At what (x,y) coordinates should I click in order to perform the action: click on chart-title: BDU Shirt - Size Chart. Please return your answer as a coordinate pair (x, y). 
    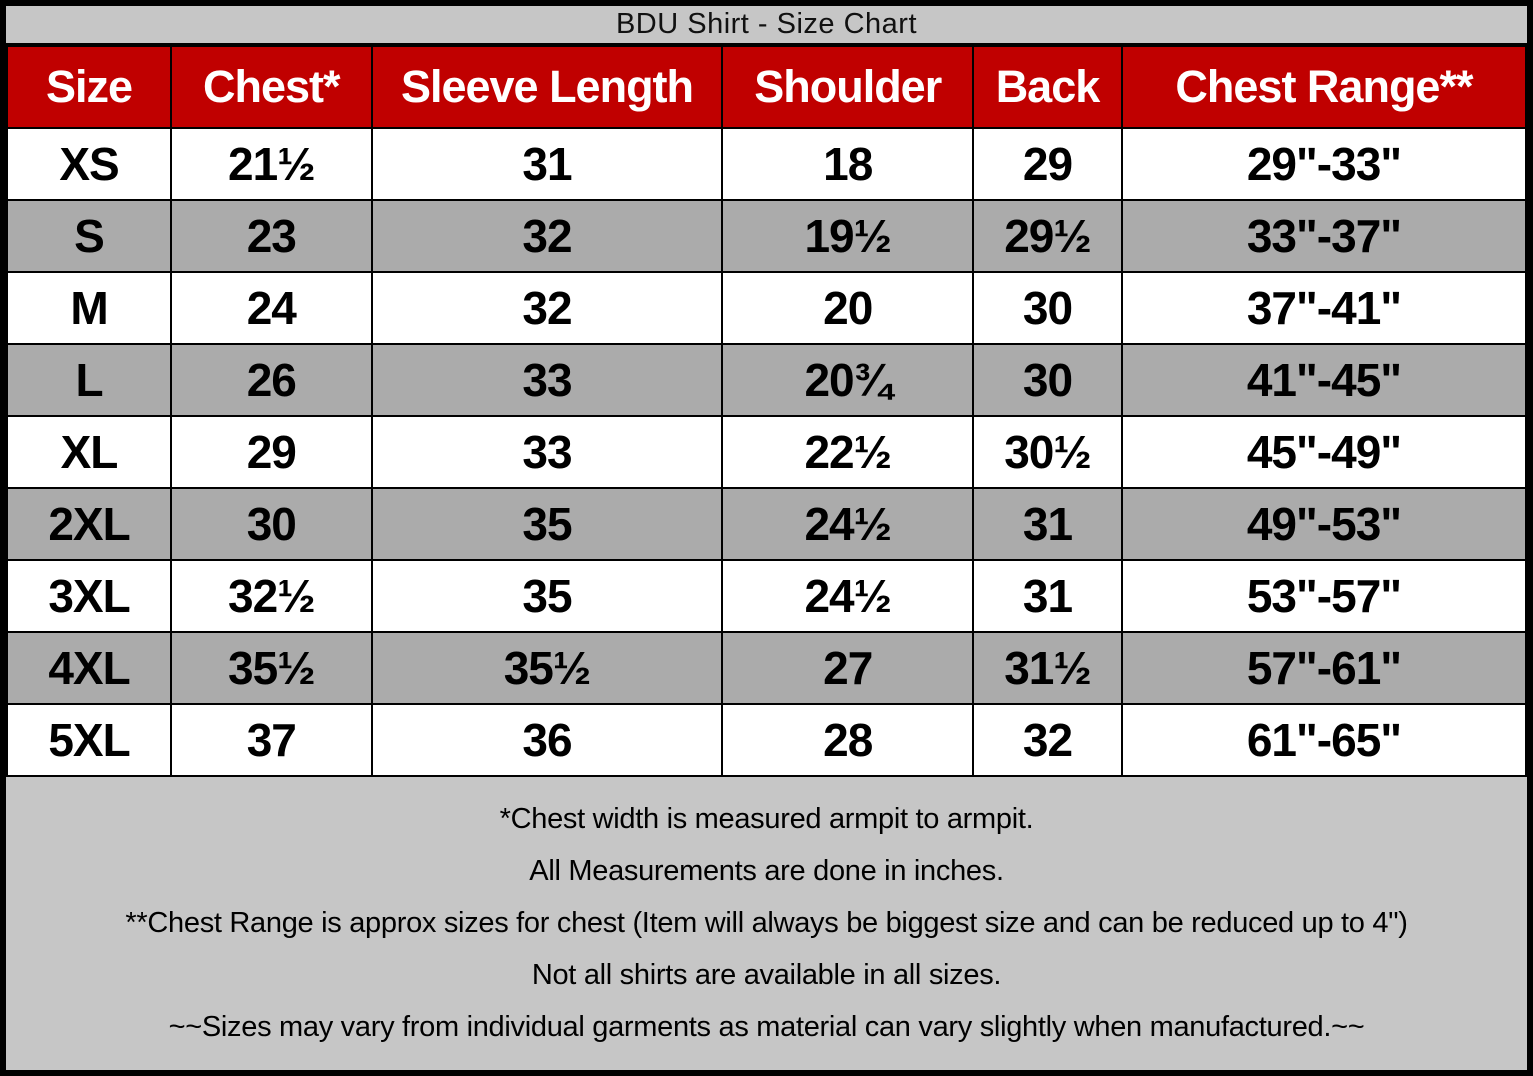
    Looking at the image, I should click on (766, 25).